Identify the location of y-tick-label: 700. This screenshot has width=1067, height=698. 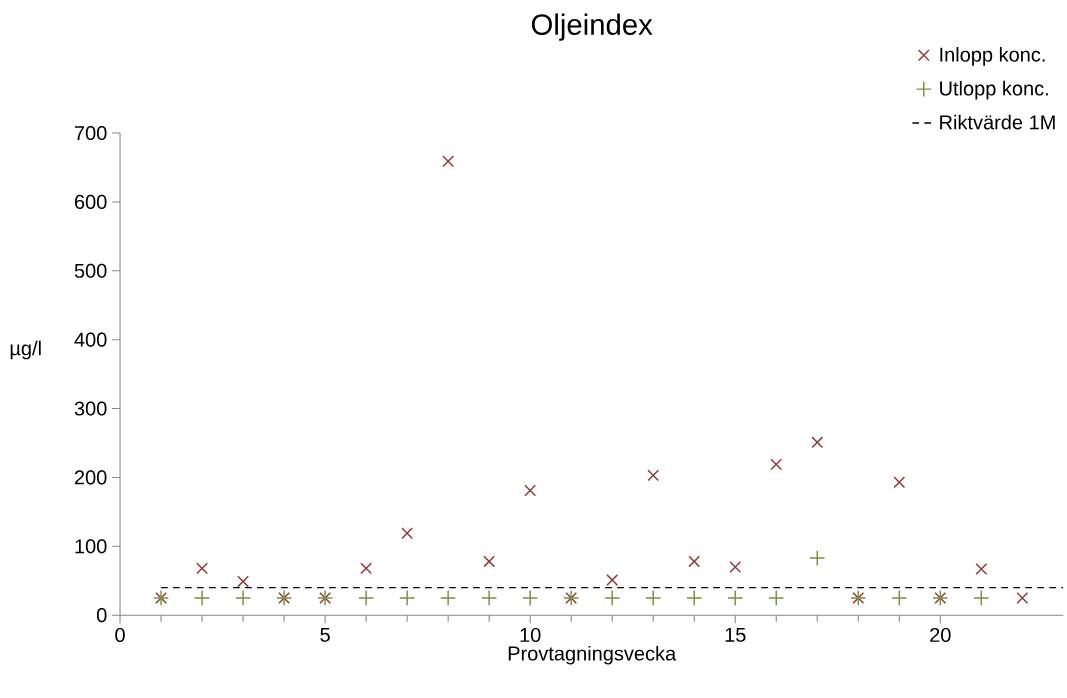
(90, 133).